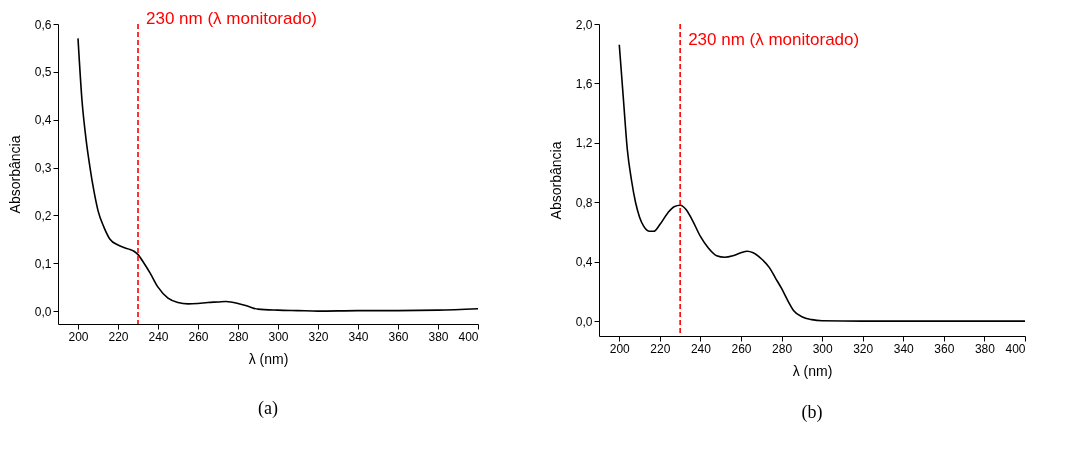 Image resolution: width=1078 pixels, height=463 pixels. I want to click on y-tick-label: 0,3, so click(43, 168).